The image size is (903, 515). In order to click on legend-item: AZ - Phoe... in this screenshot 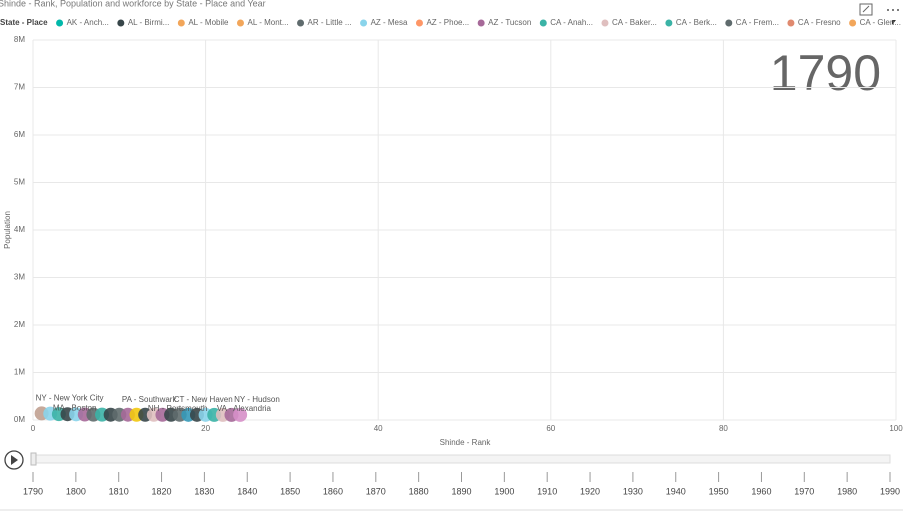, I will do `click(447, 22)`.